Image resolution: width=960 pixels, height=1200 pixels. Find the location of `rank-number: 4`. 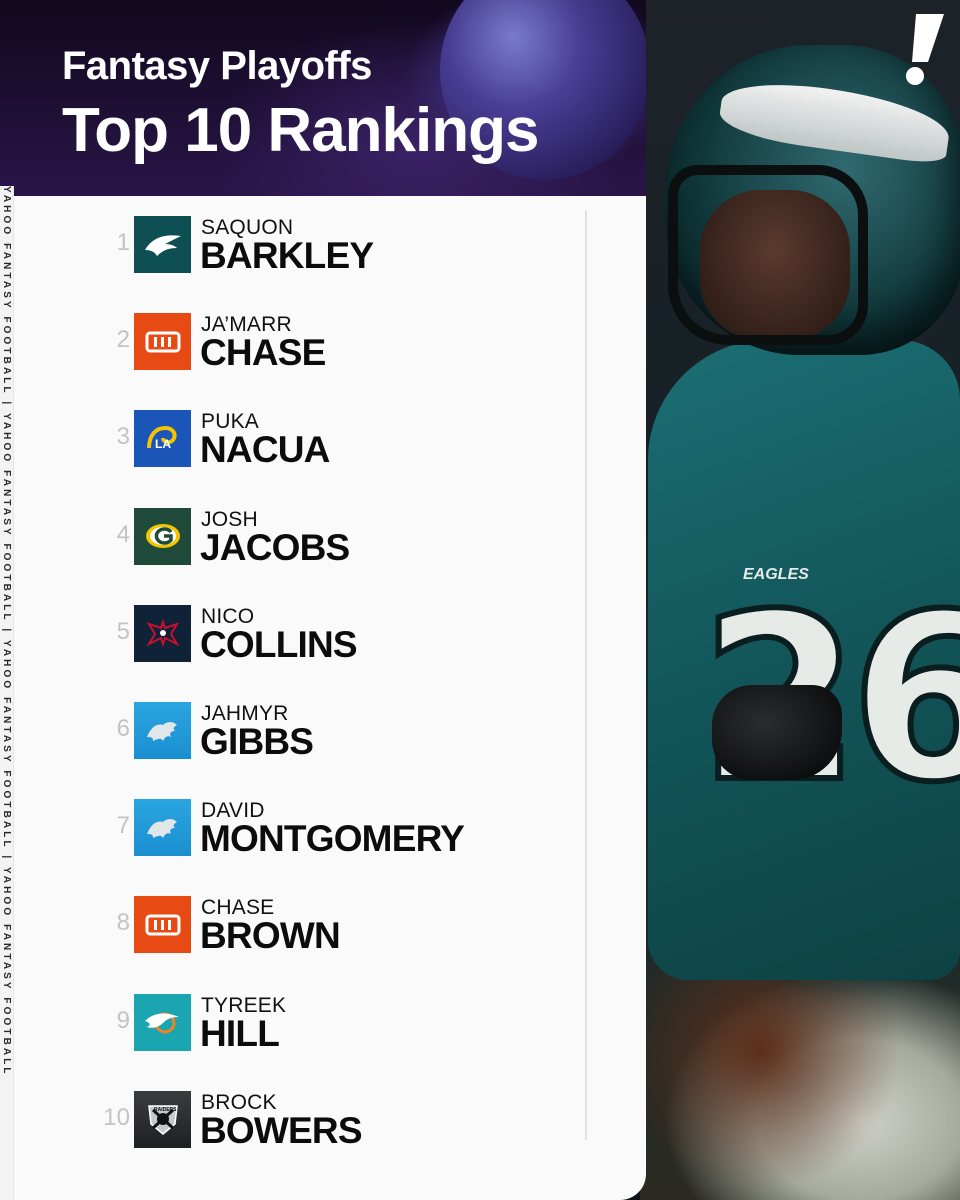

rank-number: 4 is located at coordinates (123, 534).